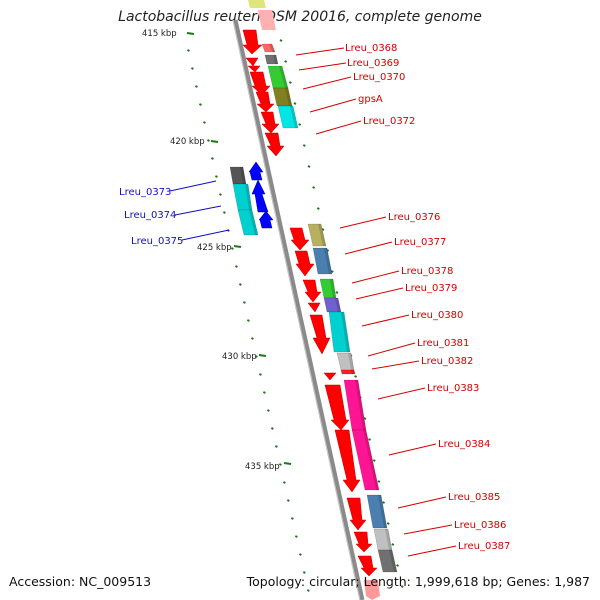 This screenshot has width=600, height=600. I want to click on gene-label-lreu_0387: Lreu_0387, so click(484, 546).